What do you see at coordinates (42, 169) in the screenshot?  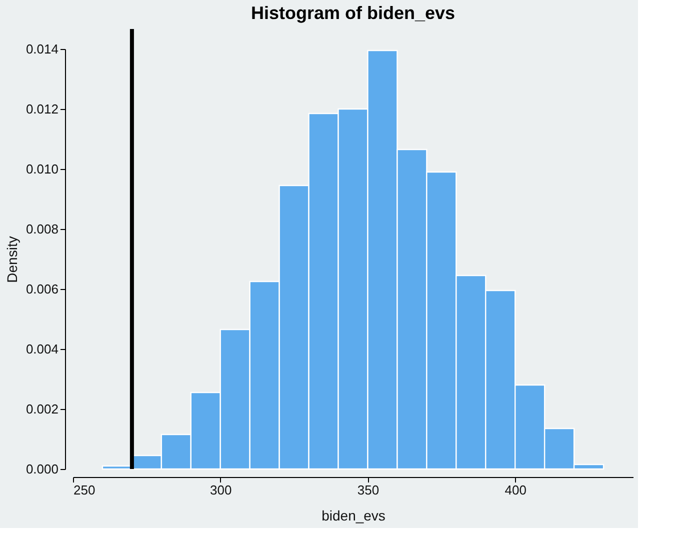 I see `y-tick-label: 0.010` at bounding box center [42, 169].